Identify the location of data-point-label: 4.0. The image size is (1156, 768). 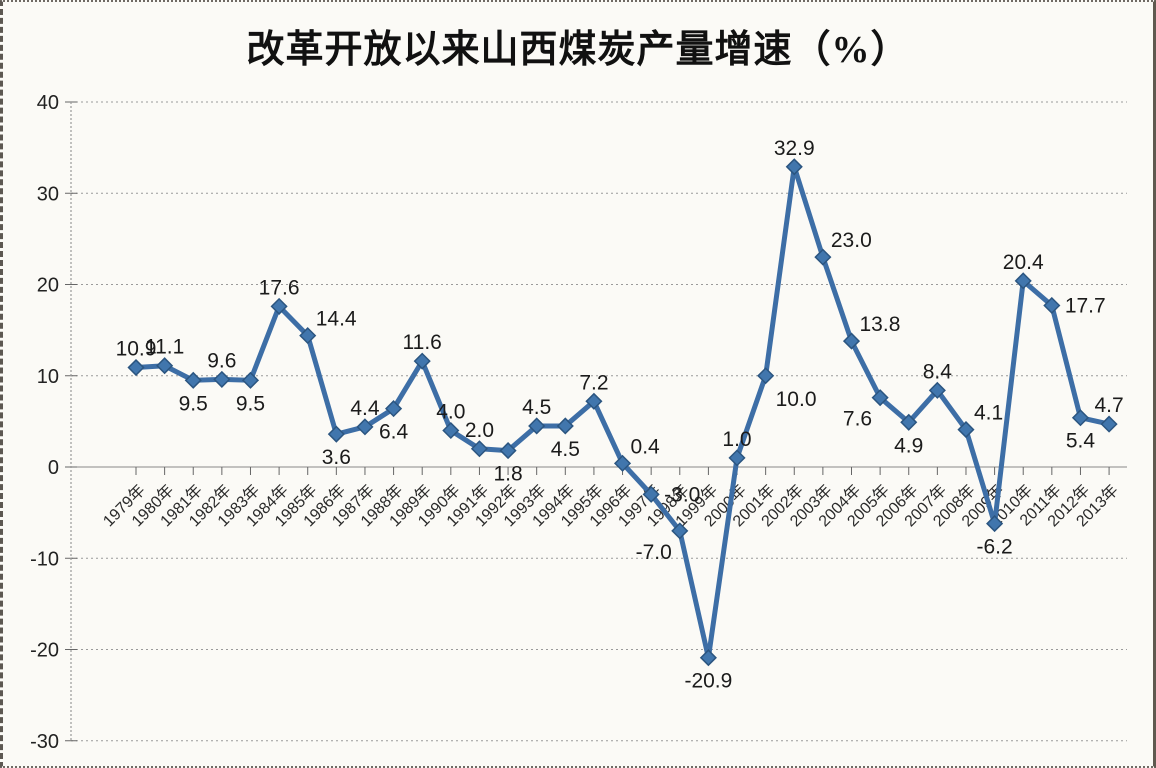
(450, 412).